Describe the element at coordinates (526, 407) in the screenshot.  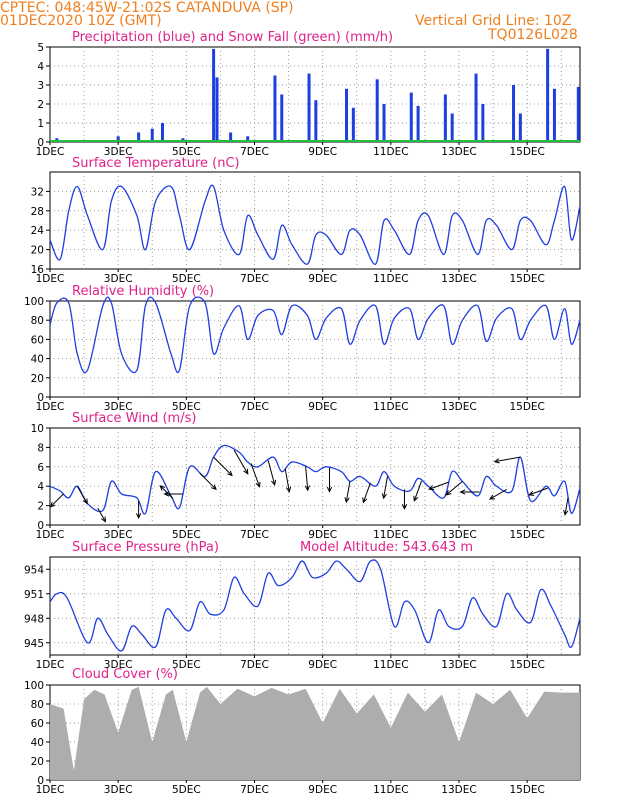
I see `x-tick-label-rh: 15DEC` at that location.